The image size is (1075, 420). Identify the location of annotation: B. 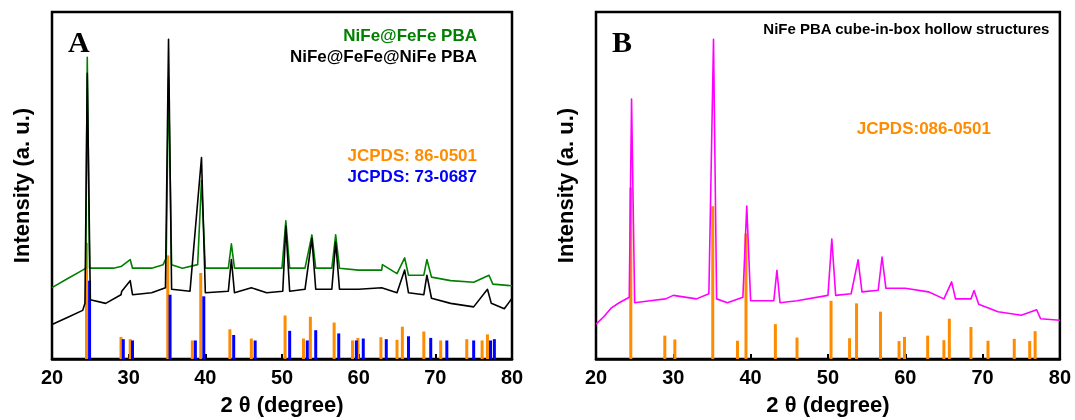
(622, 41).